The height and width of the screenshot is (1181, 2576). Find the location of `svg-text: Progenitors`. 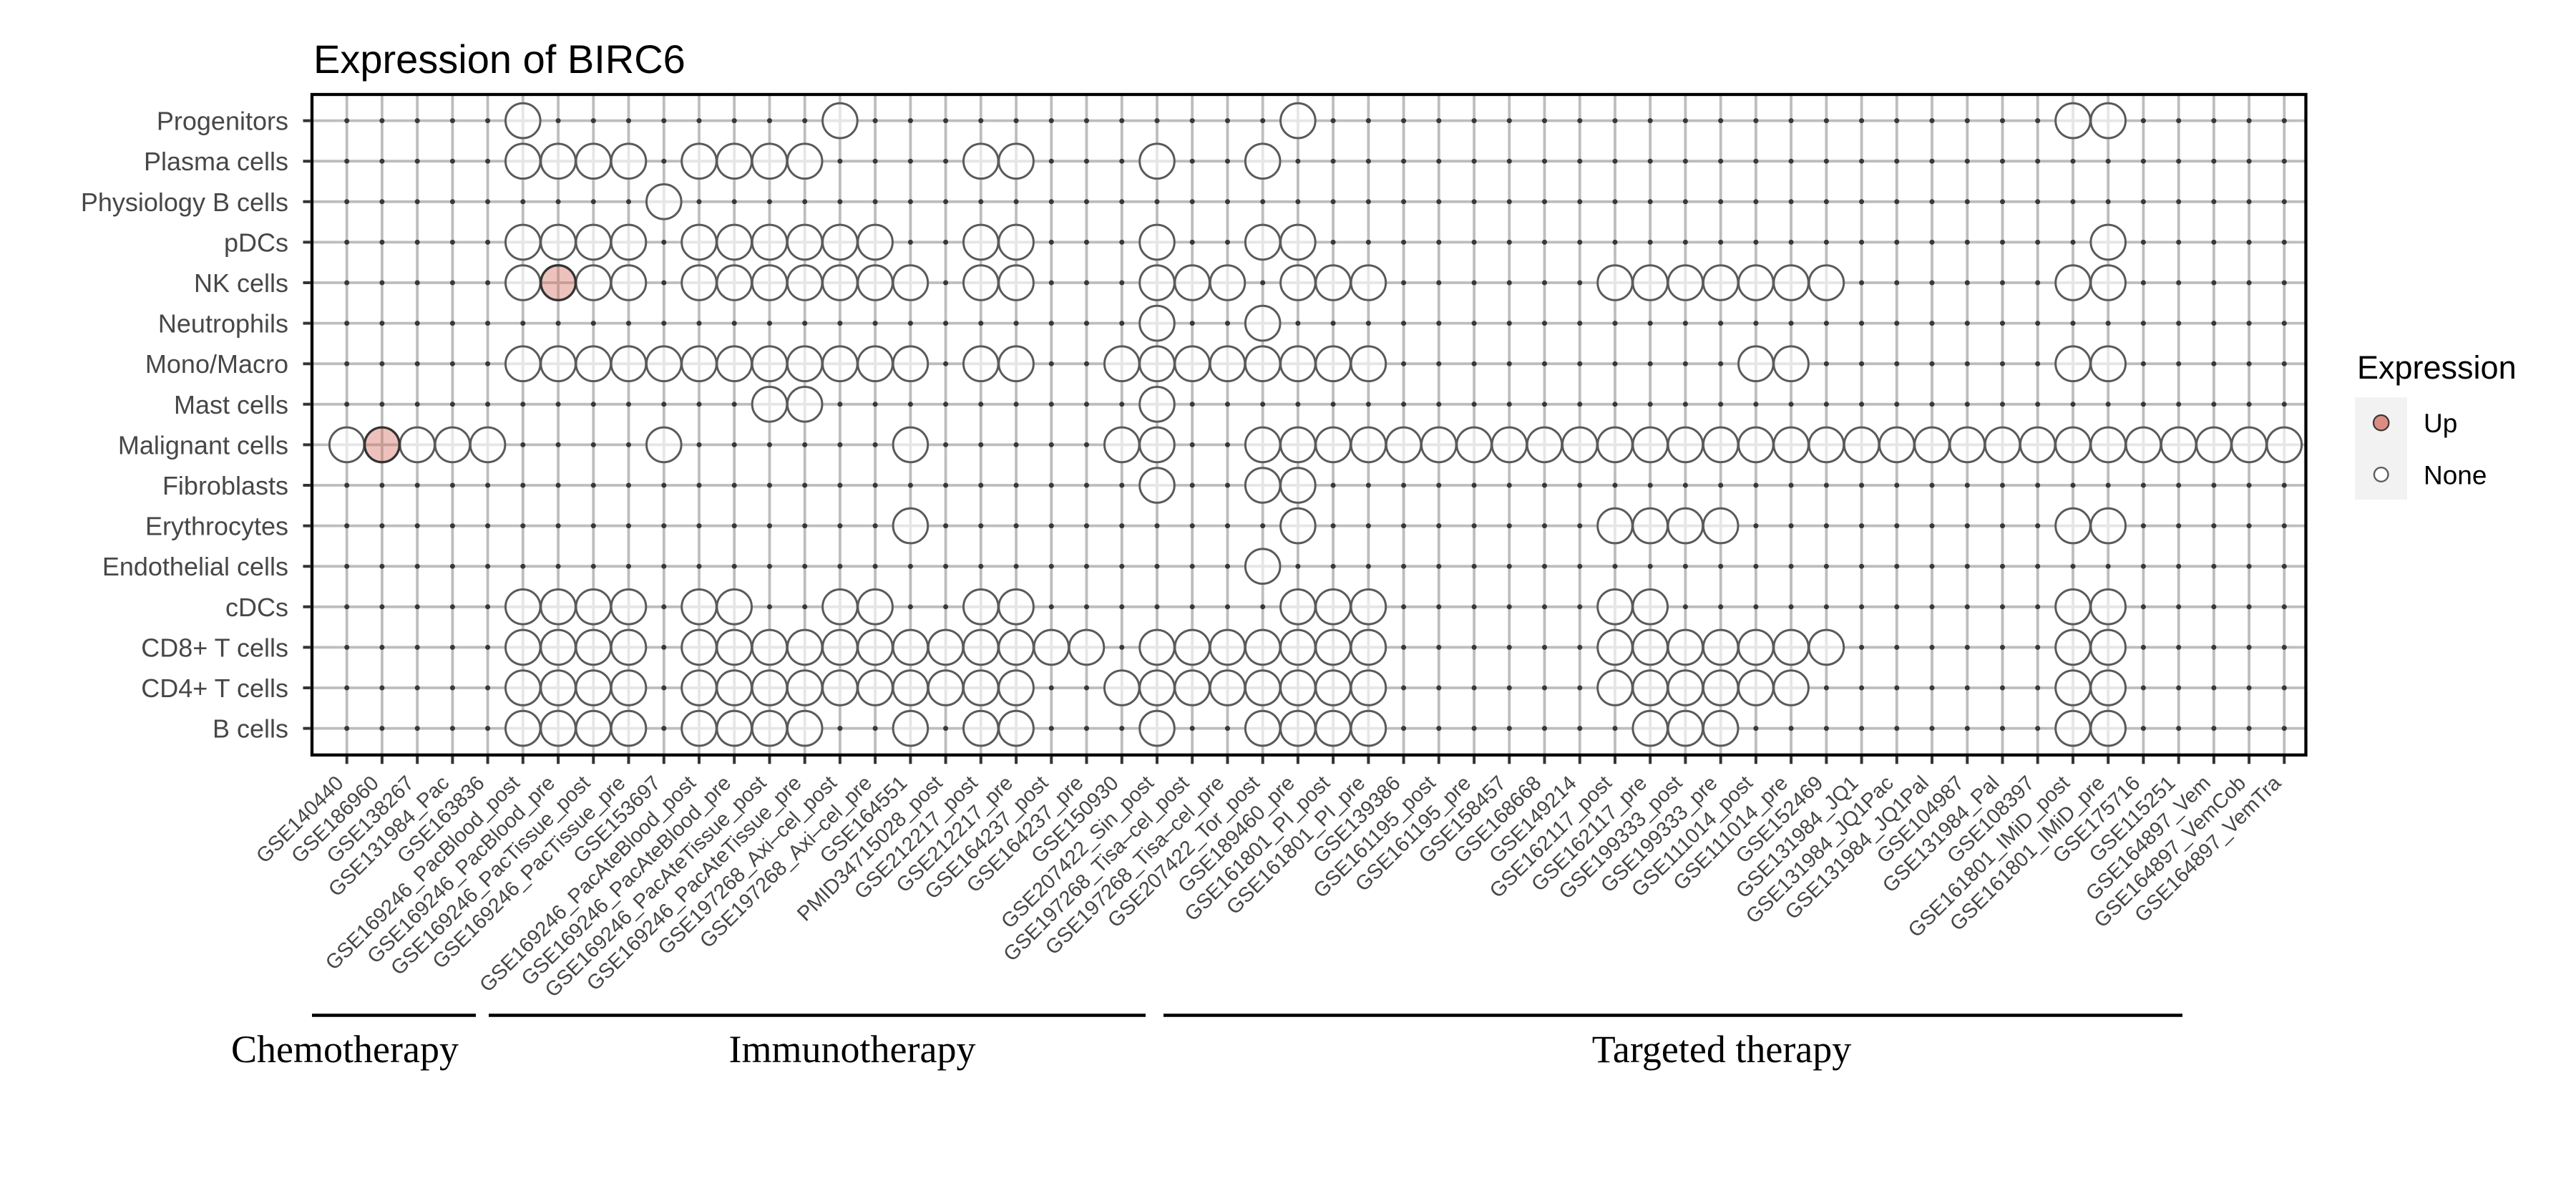

svg-text: Progenitors is located at coordinates (222, 121).